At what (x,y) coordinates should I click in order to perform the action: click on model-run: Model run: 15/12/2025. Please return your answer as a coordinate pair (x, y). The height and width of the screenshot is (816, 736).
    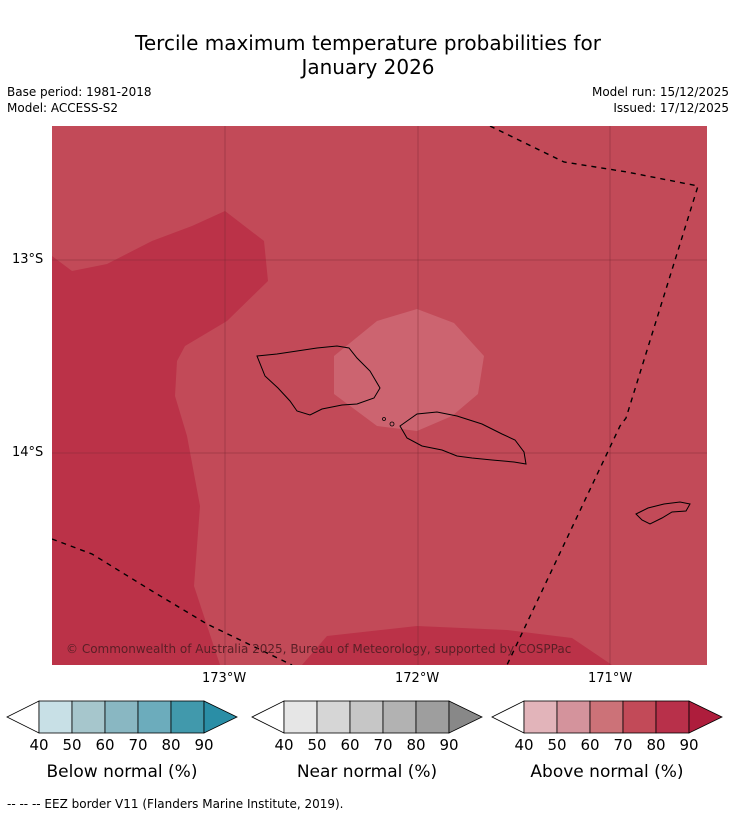
    Looking at the image, I should click on (660, 92).